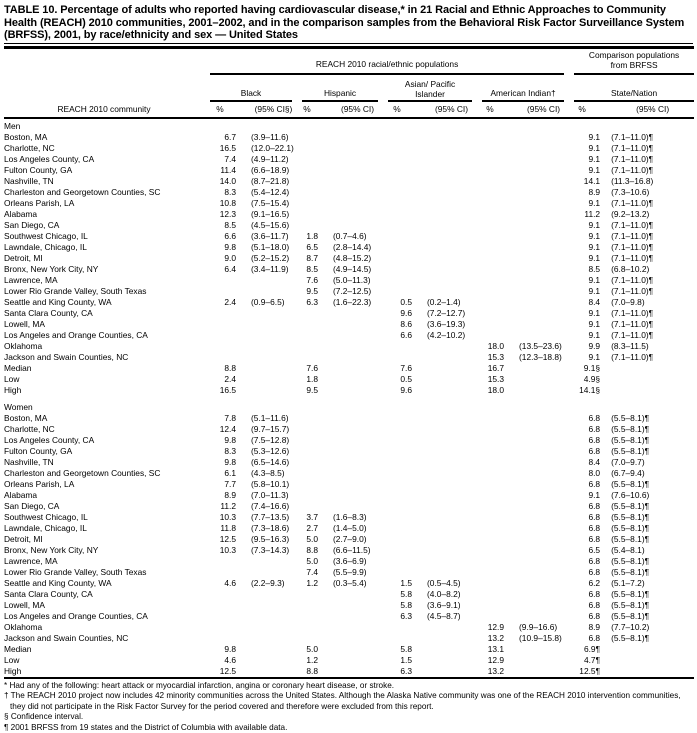 The width and height of the screenshot is (697, 733). I want to click on percent-cell: 14.0, so click(224, 181).